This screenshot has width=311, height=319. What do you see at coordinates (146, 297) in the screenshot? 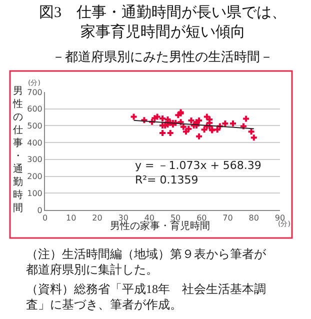
I see `text: （資料）総務省「平成18年 社会生活基本調査」に基づき、筆者が作成。` at bounding box center [146, 297].